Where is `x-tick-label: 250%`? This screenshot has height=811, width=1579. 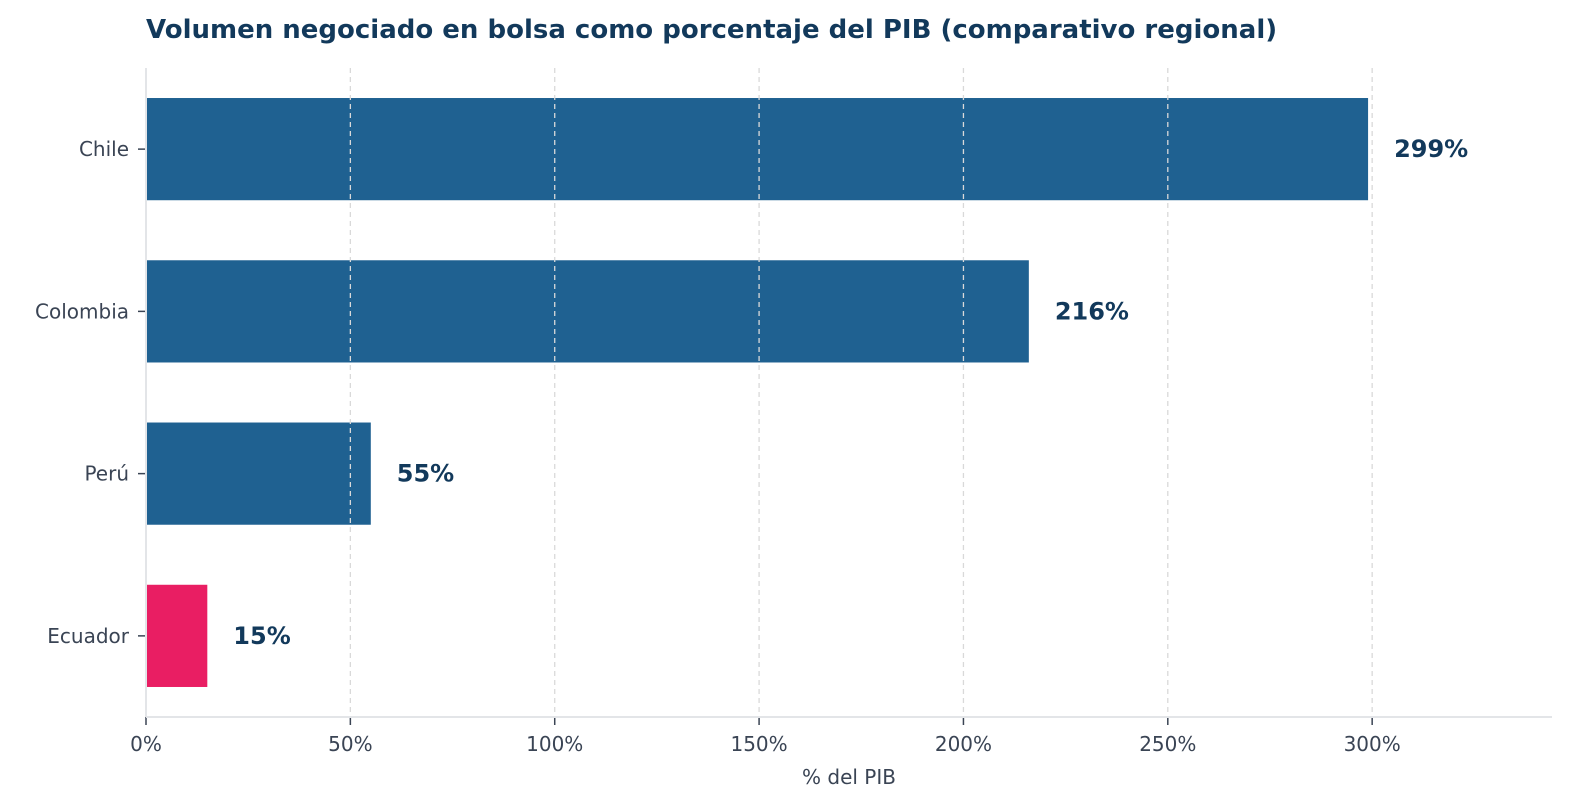 x-tick-label: 250% is located at coordinates (1167, 744).